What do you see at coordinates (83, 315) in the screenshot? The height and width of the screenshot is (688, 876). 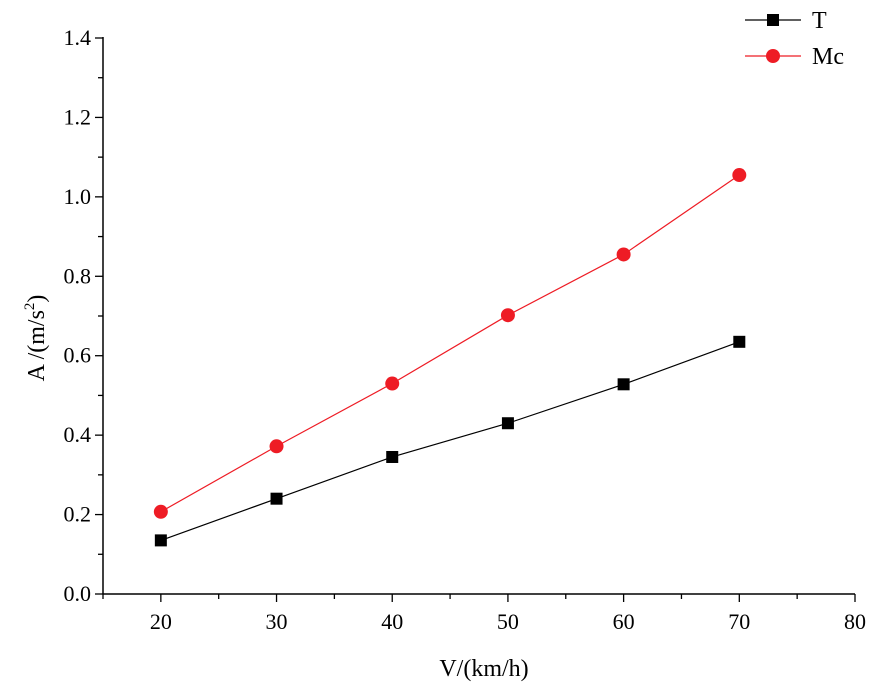 I see `y-axis-ticks: 0.0 0.2 0.4 0.6 0.8 1.0 1.2 1.4` at bounding box center [83, 315].